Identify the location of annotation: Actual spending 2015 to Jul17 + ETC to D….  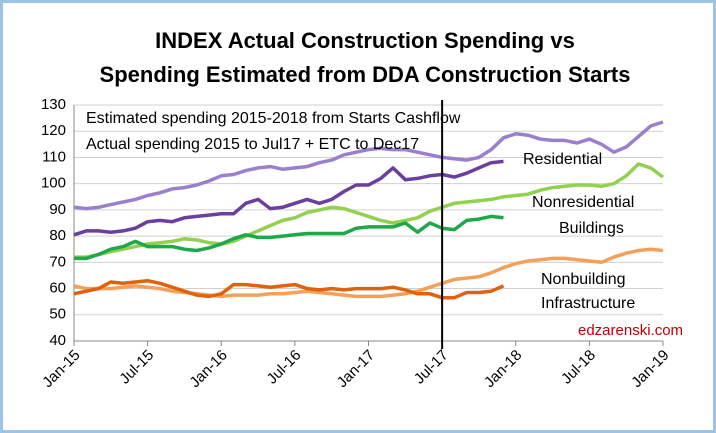
(252, 144).